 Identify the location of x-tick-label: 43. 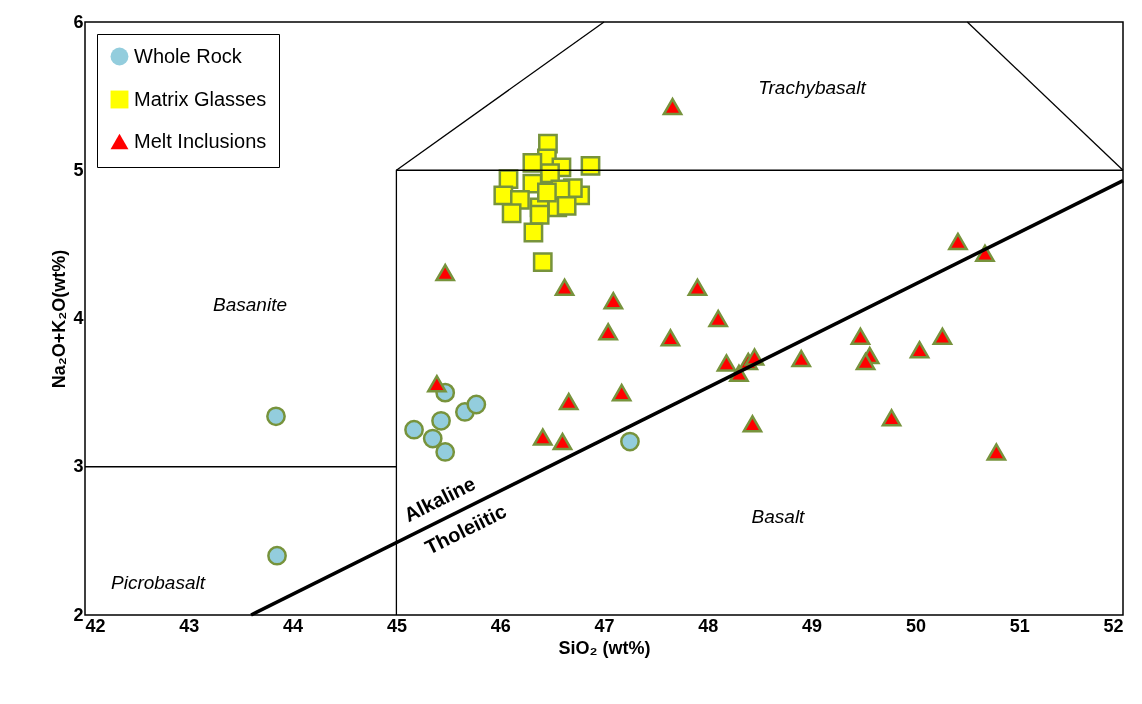
(189, 625).